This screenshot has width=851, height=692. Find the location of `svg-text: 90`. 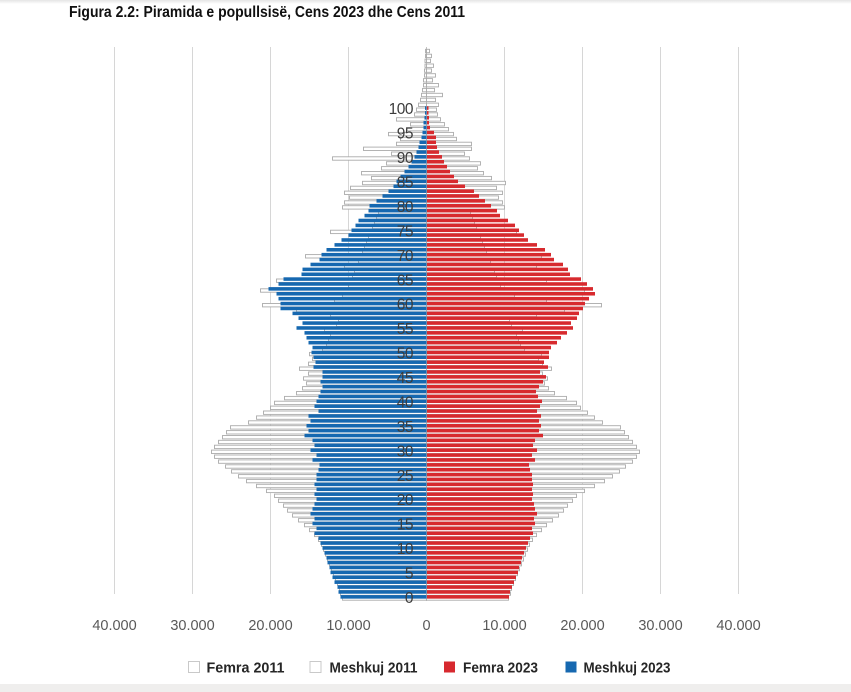

svg-text: 90 is located at coordinates (405, 158).